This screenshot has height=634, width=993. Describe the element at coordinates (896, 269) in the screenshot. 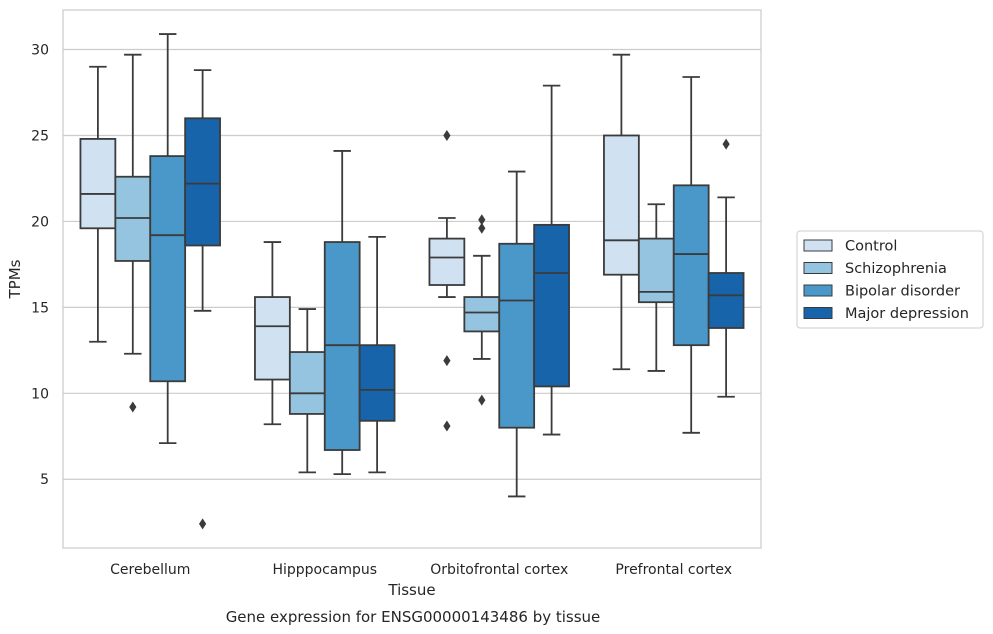

I see `legend-label: Schizophrenia` at that location.